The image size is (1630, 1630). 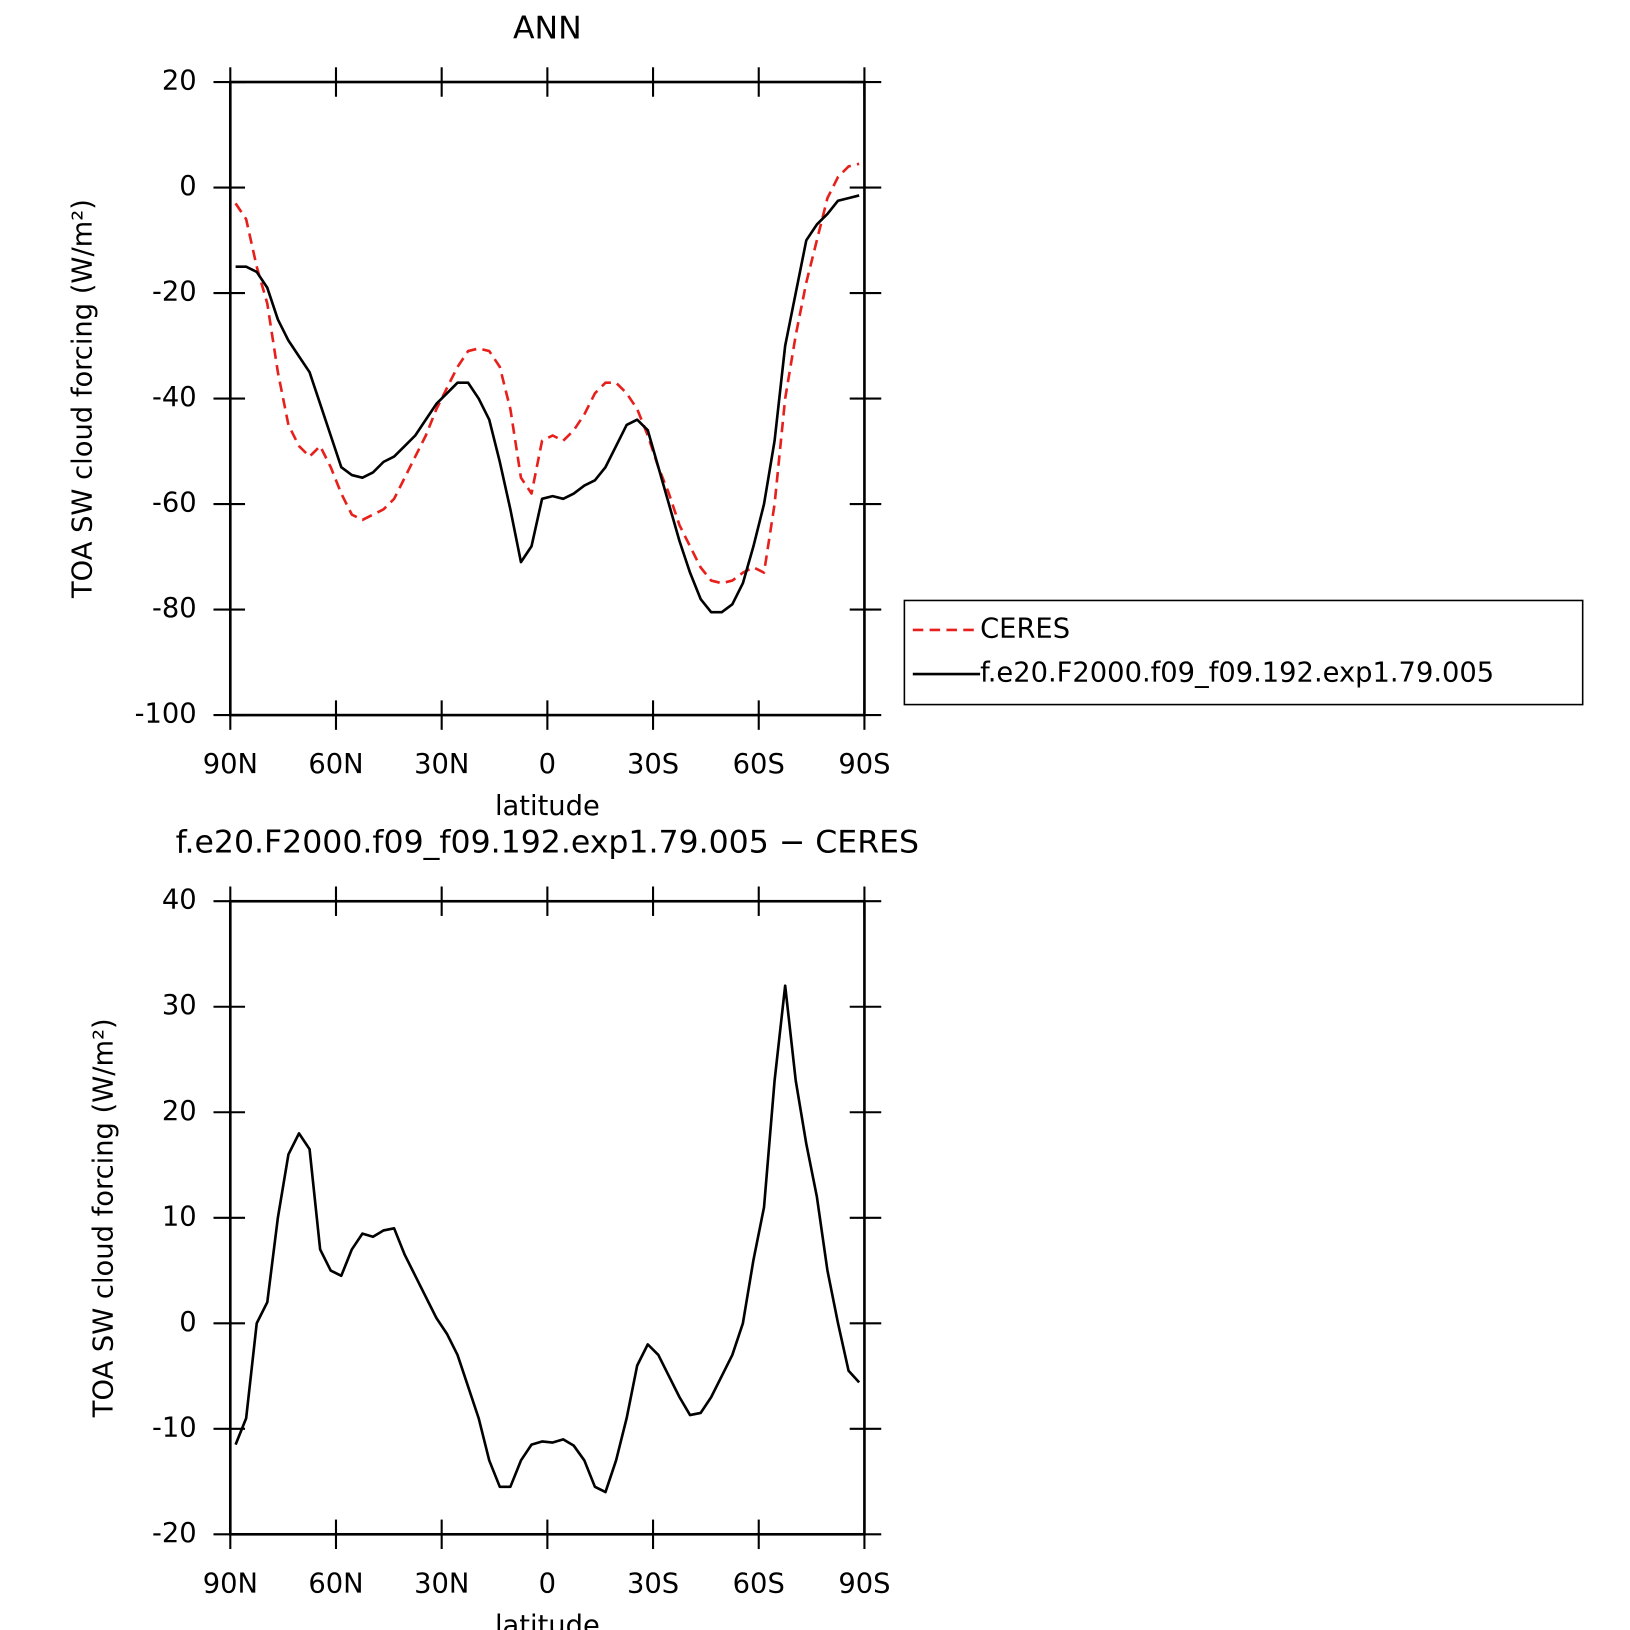 What do you see at coordinates (174, 1427) in the screenshot?
I see `y-tick-label: -10` at bounding box center [174, 1427].